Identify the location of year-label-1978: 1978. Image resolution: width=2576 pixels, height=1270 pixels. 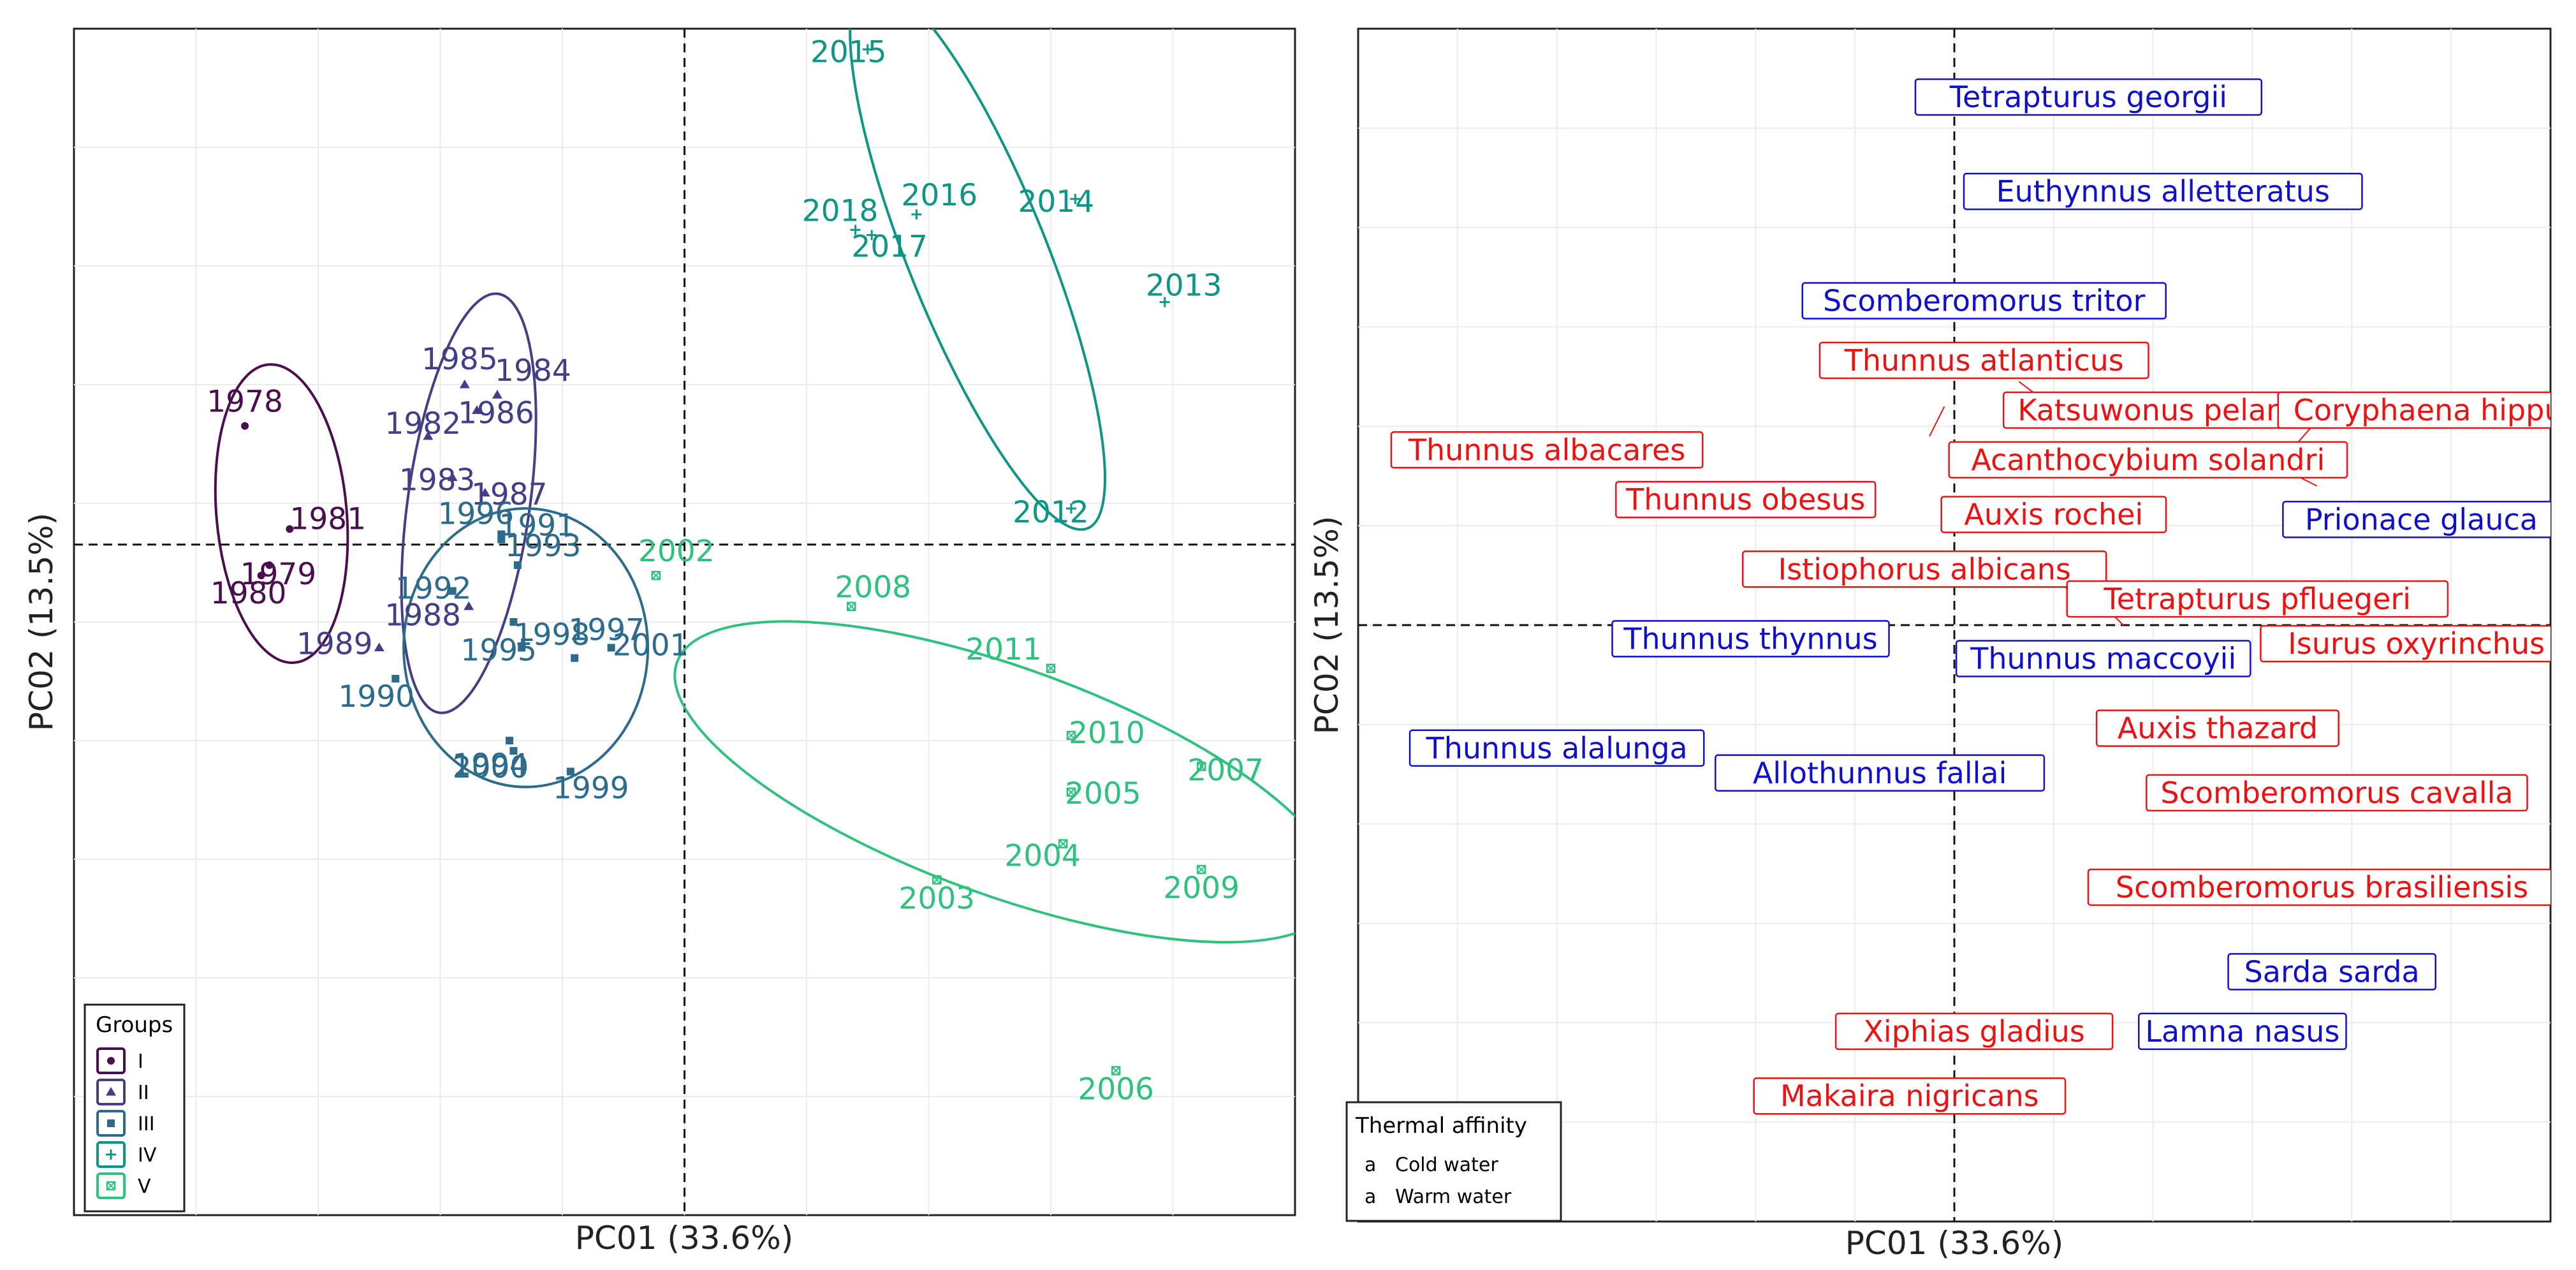
(245, 402).